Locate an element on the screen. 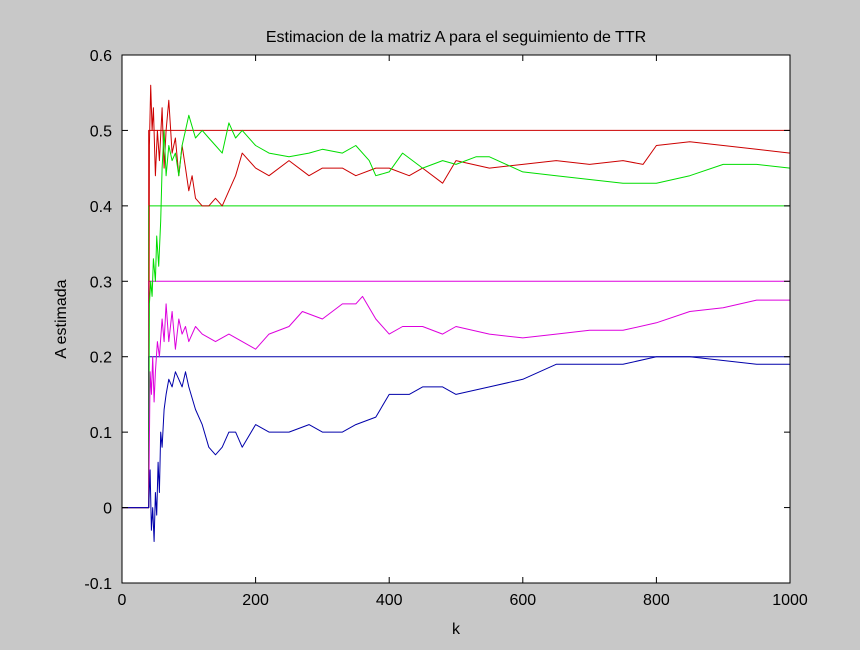 Image resolution: width=860 pixels, height=650 pixels. x-tick-label: 600 is located at coordinates (522, 600).